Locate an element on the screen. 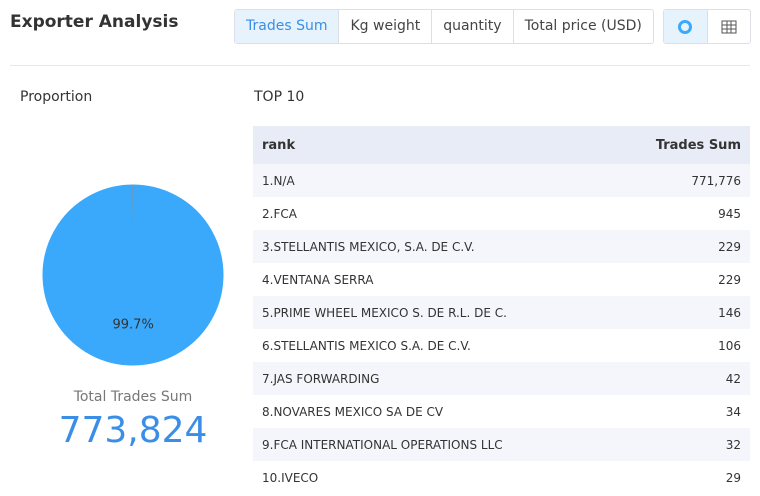 This screenshot has width=760, height=496. trades-sum: 34 is located at coordinates (733, 411).